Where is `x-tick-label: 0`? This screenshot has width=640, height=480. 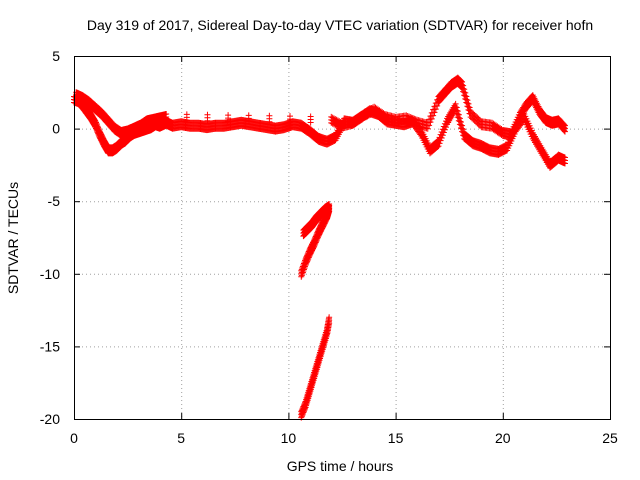
x-tick-label: 0 is located at coordinates (74, 438).